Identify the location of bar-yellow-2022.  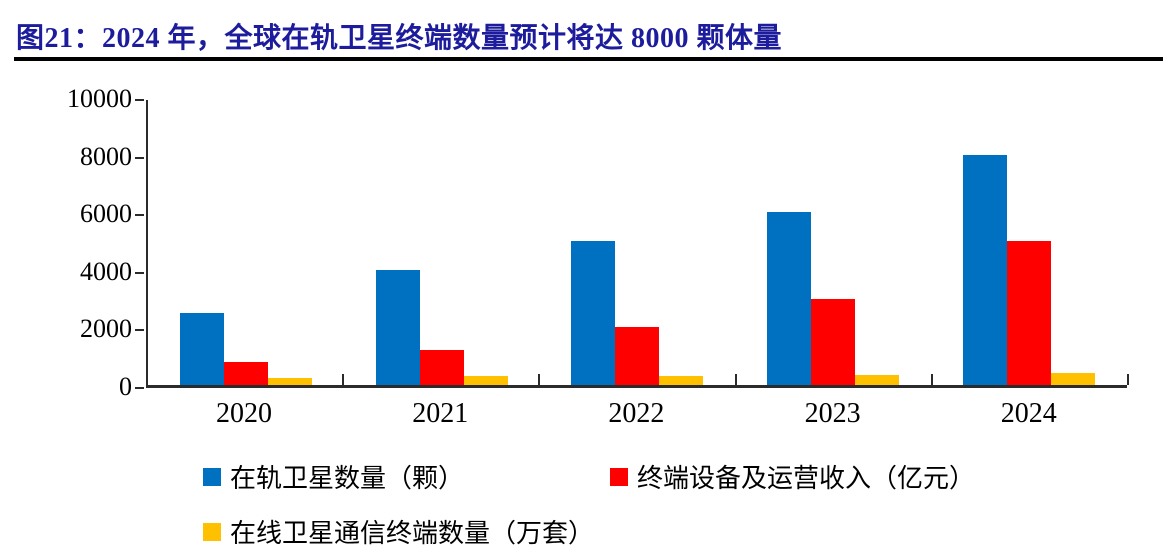
(681, 380).